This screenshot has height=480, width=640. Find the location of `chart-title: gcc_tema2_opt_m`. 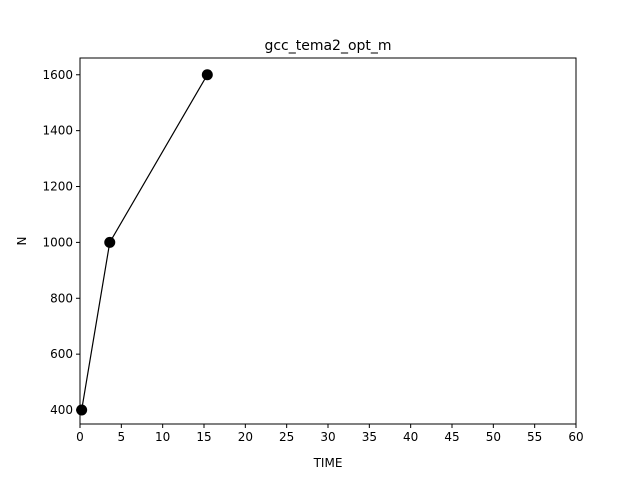

chart-title: gcc_tema2_opt_m is located at coordinates (327, 46).